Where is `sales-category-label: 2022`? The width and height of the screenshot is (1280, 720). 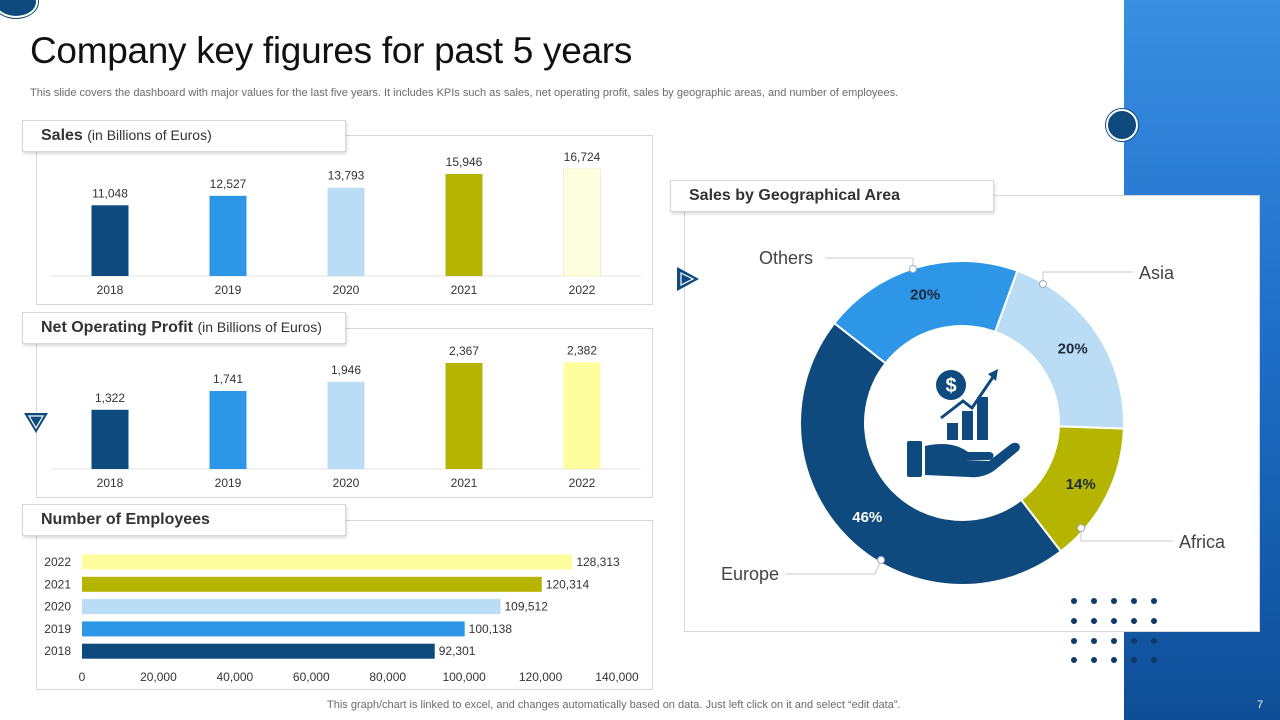
sales-category-label: 2022 is located at coordinates (582, 290).